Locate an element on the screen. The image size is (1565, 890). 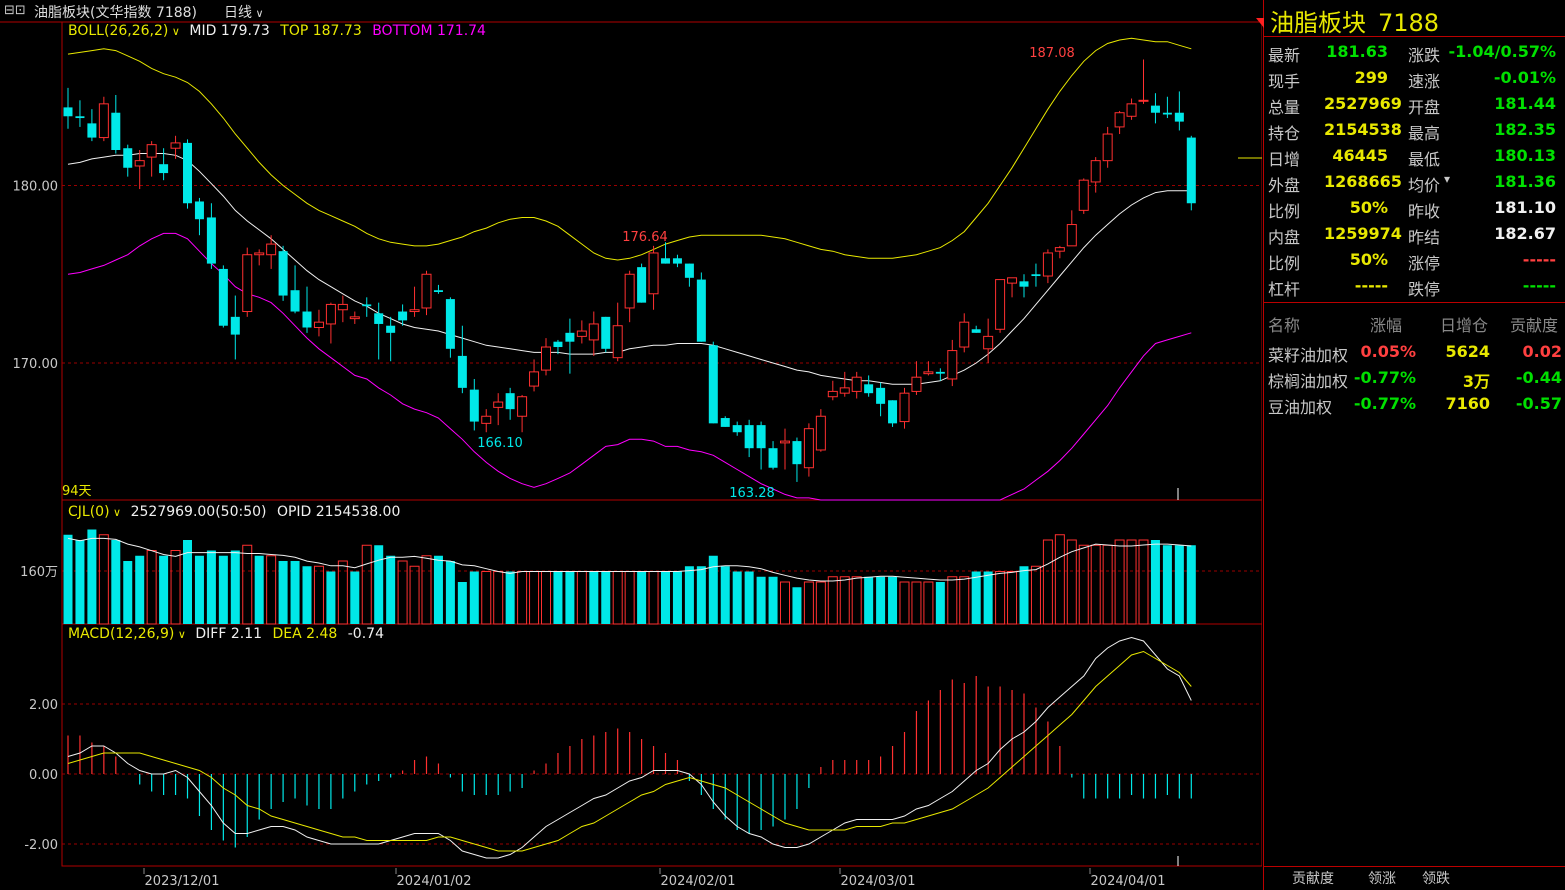
quote-value: 2154538 is located at coordinates (1363, 129).